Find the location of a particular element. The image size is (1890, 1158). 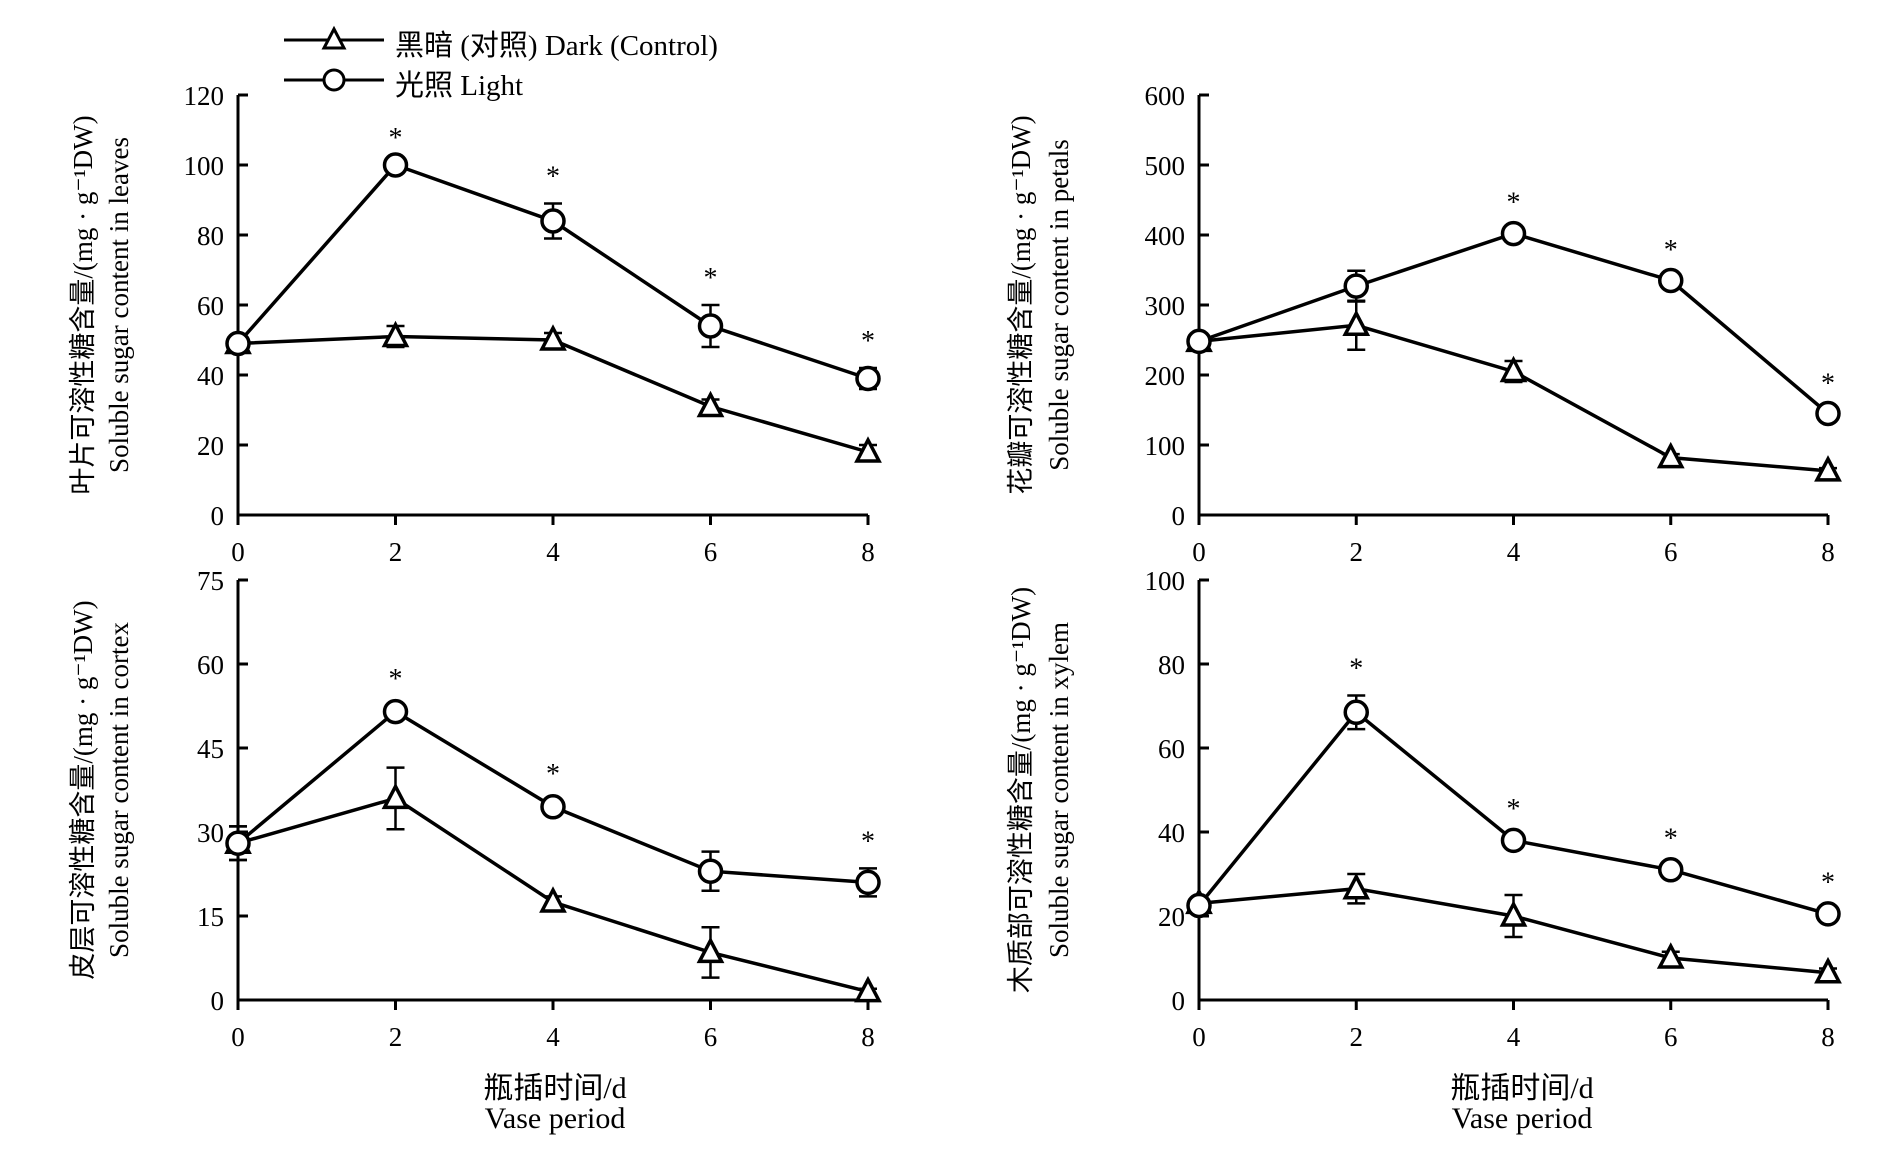

y-axis-label-cn: 花瓣可溶性糖含量/(mg · g⁻¹DW) is located at coordinates (1021, 304).